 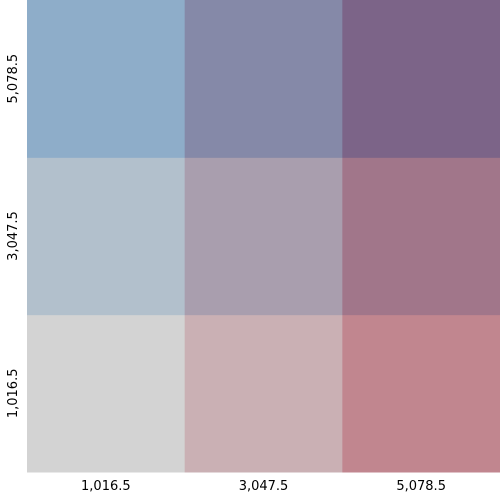 I want to click on x-tick-label: 5,078.5, so click(x=421, y=486).